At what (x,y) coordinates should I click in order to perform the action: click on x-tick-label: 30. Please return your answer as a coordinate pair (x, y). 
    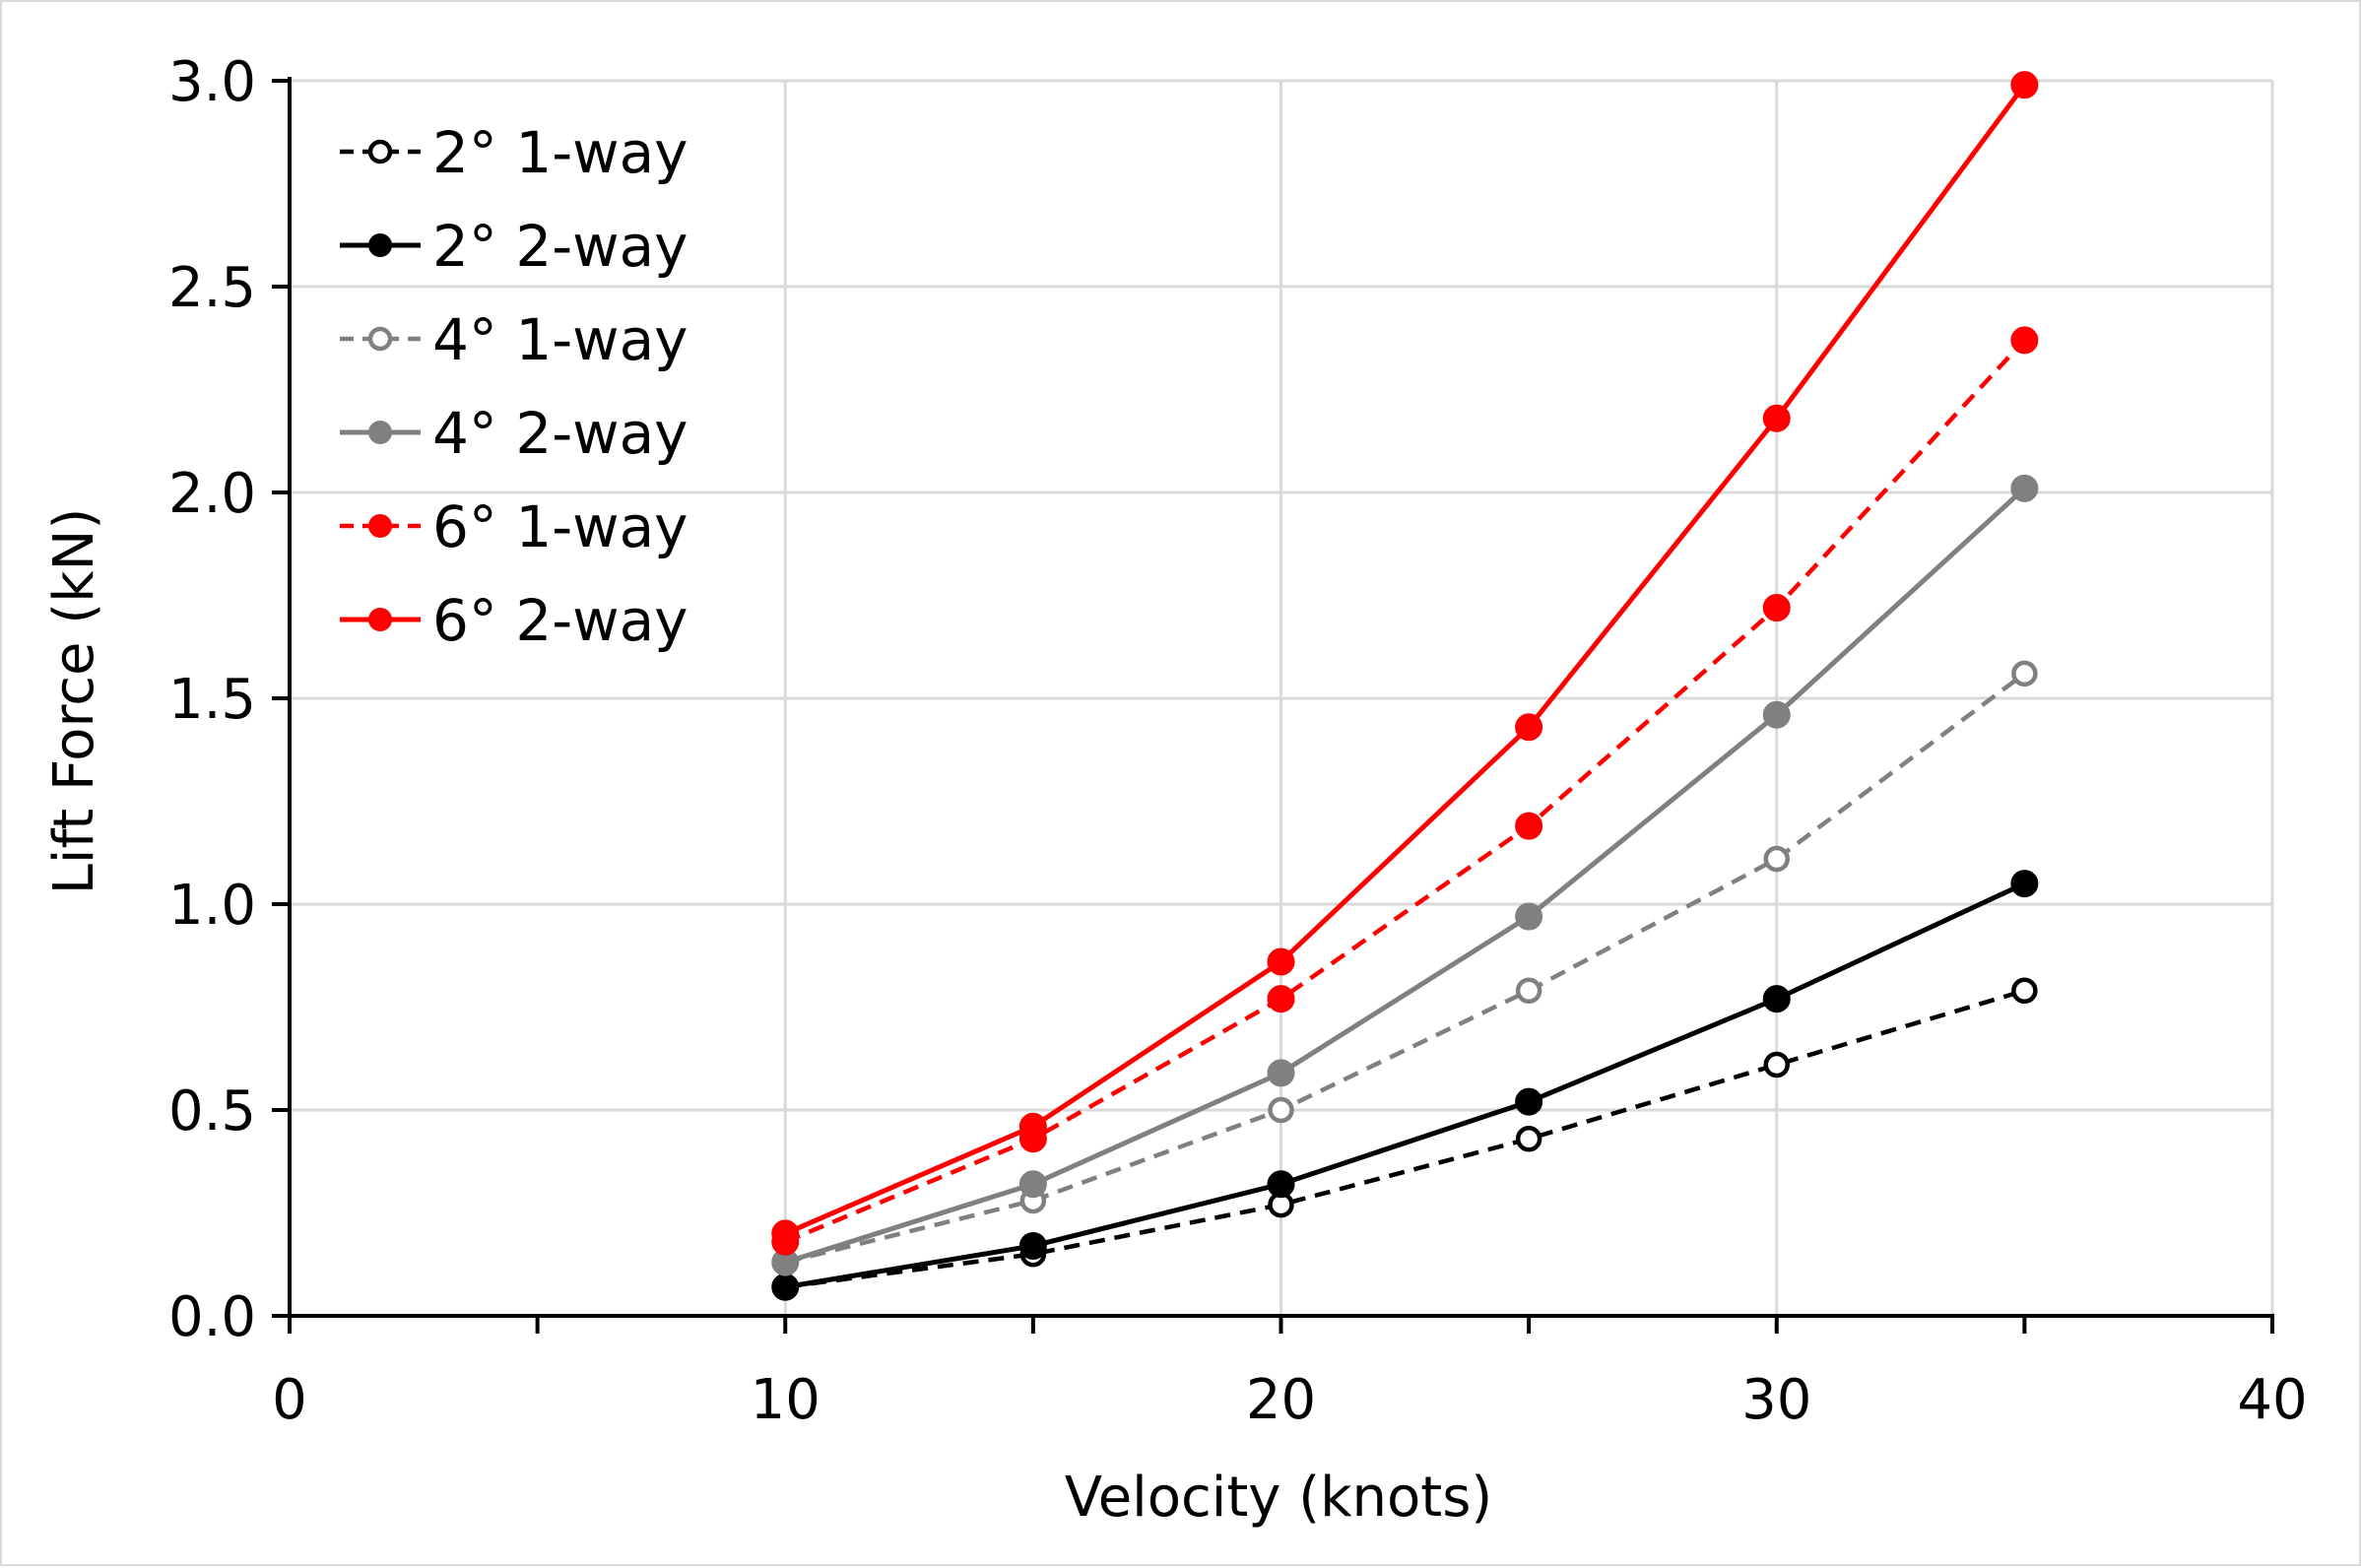
    Looking at the image, I should click on (1776, 1400).